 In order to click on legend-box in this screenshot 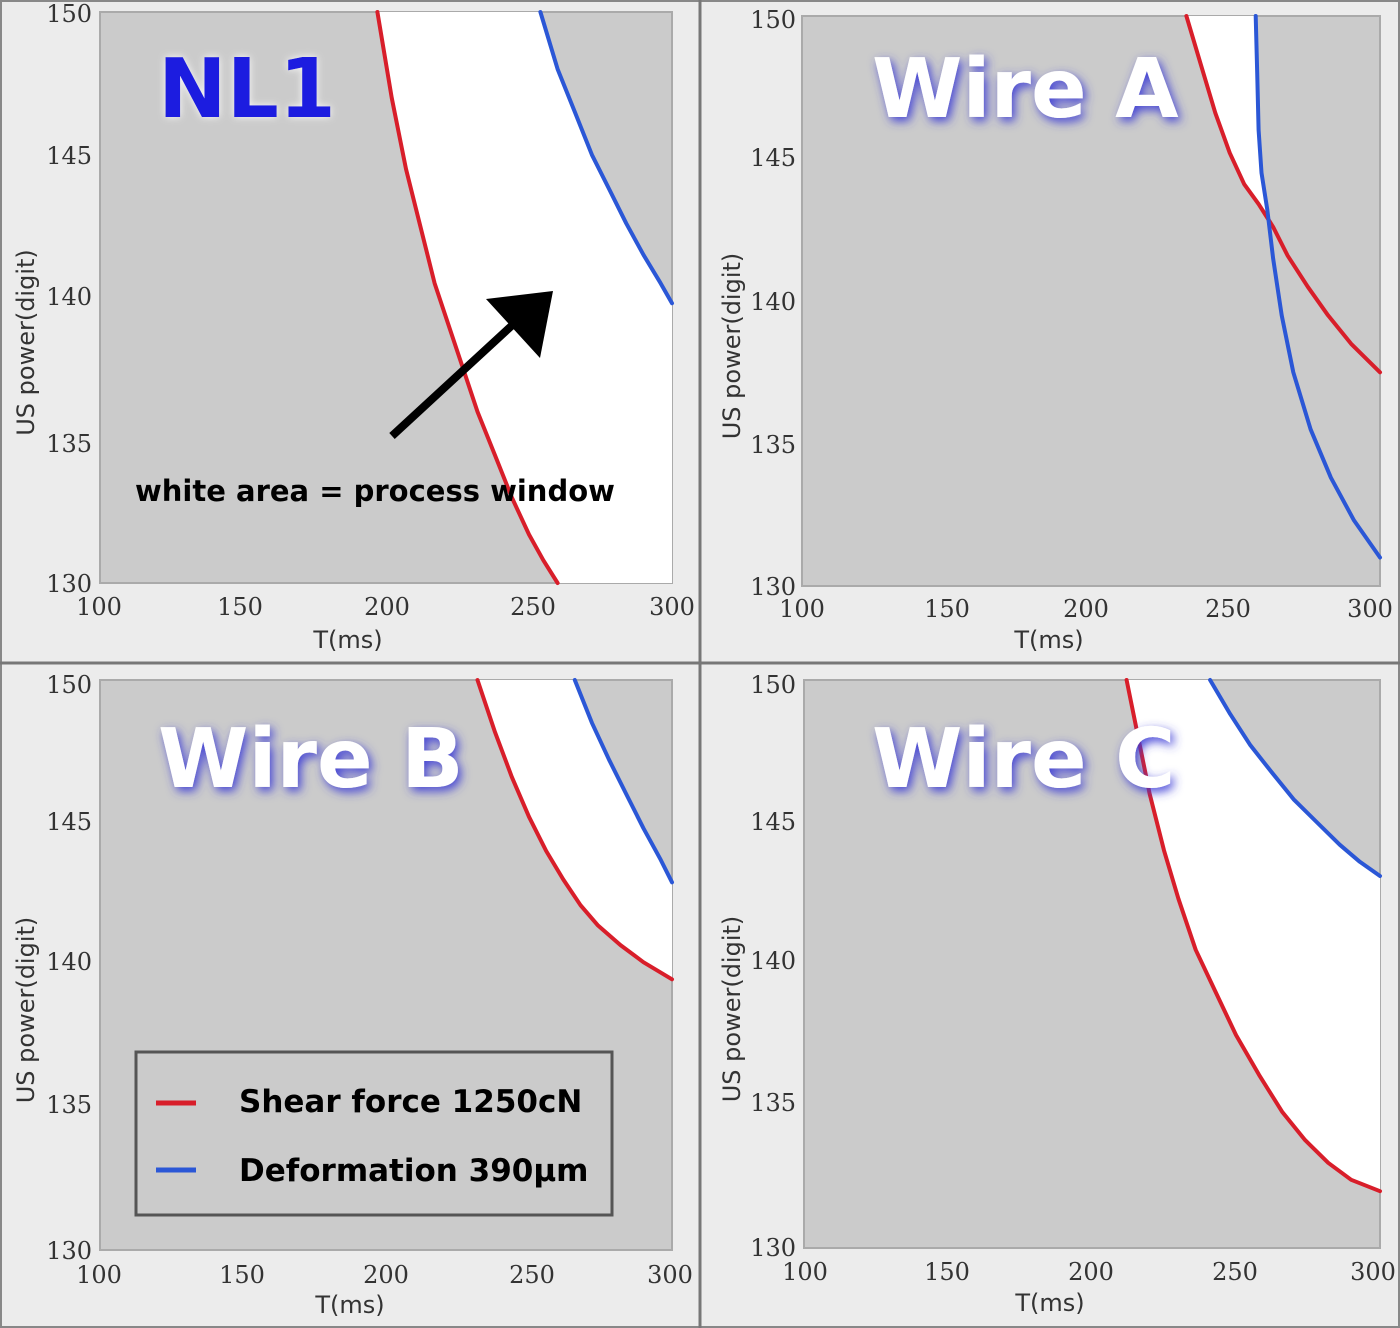, I will do `click(374, 1133)`.